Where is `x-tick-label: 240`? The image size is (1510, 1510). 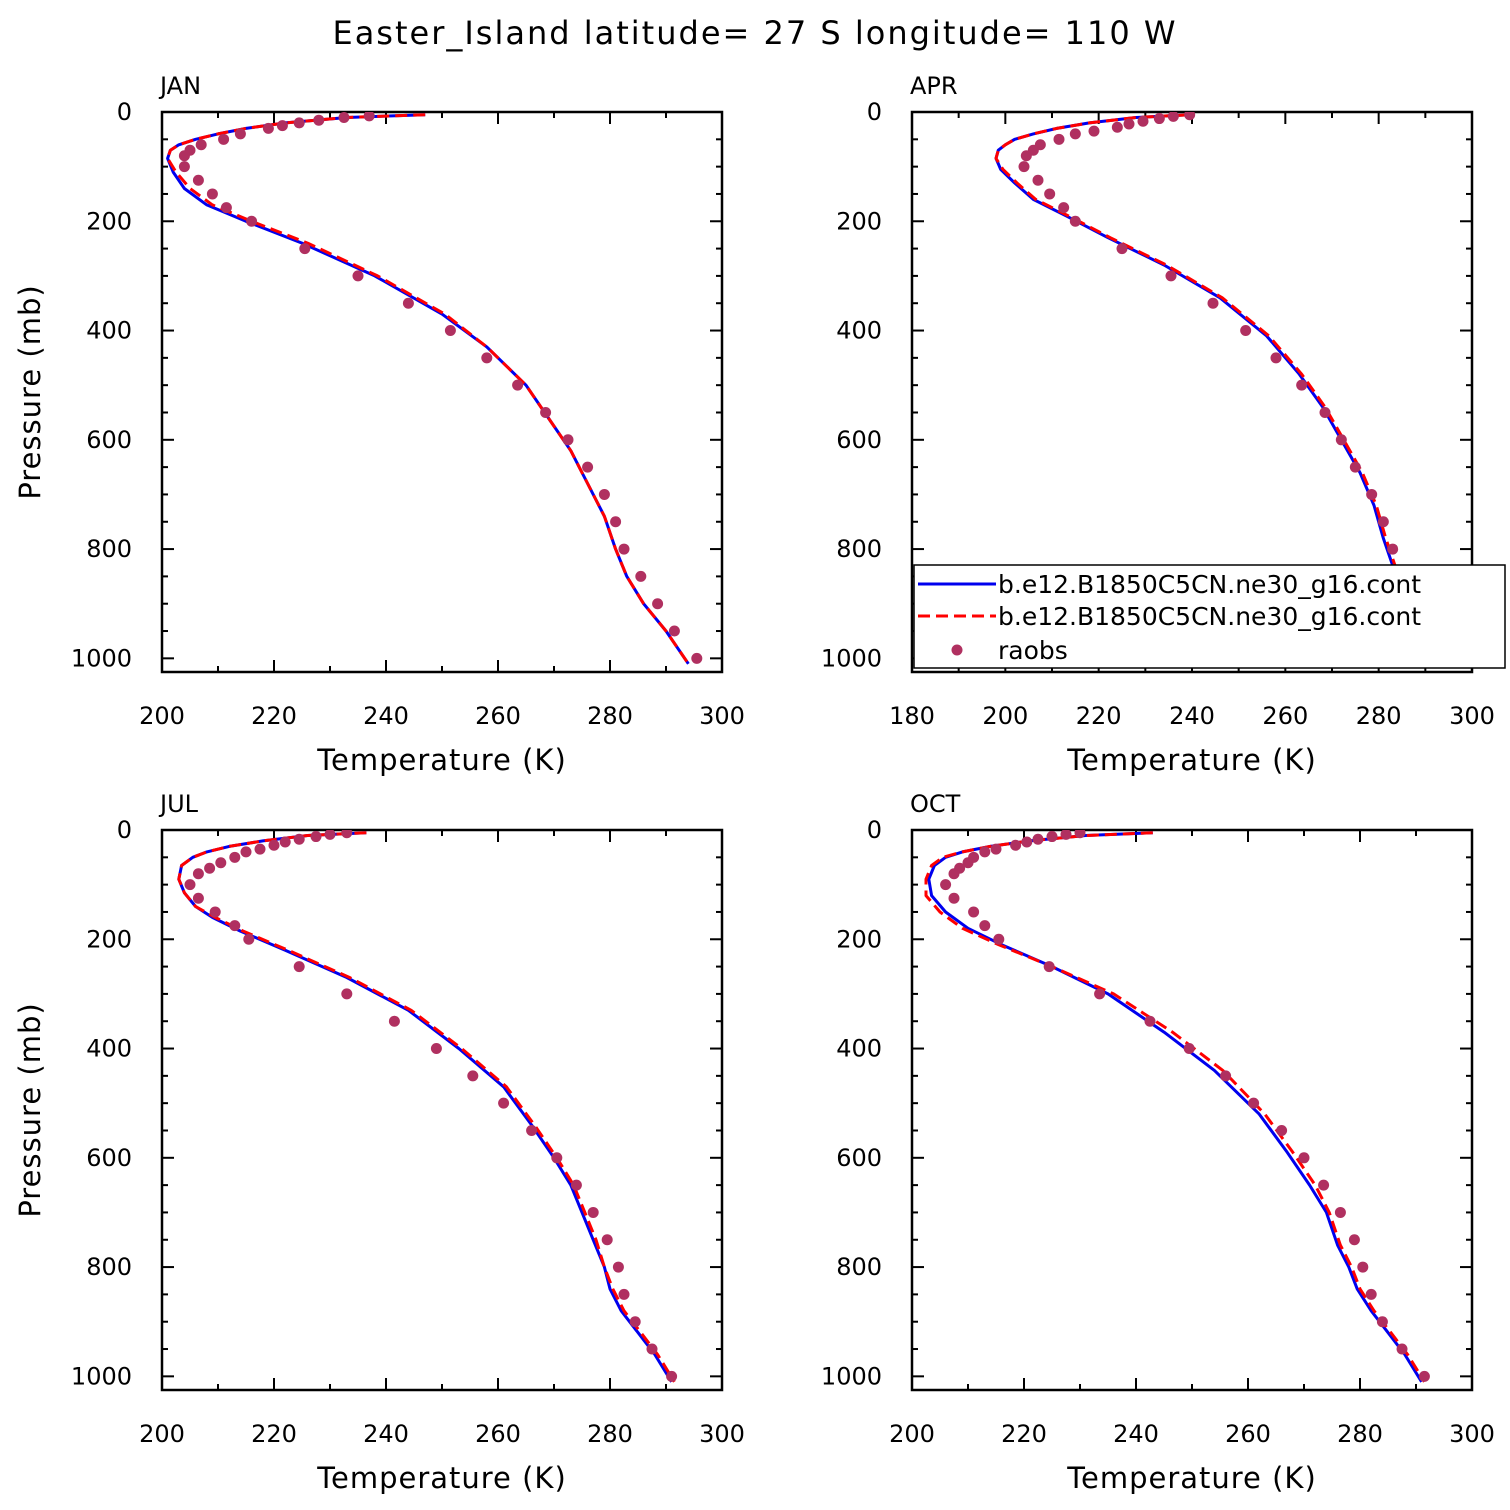 x-tick-label: 240 is located at coordinates (1136, 1434).